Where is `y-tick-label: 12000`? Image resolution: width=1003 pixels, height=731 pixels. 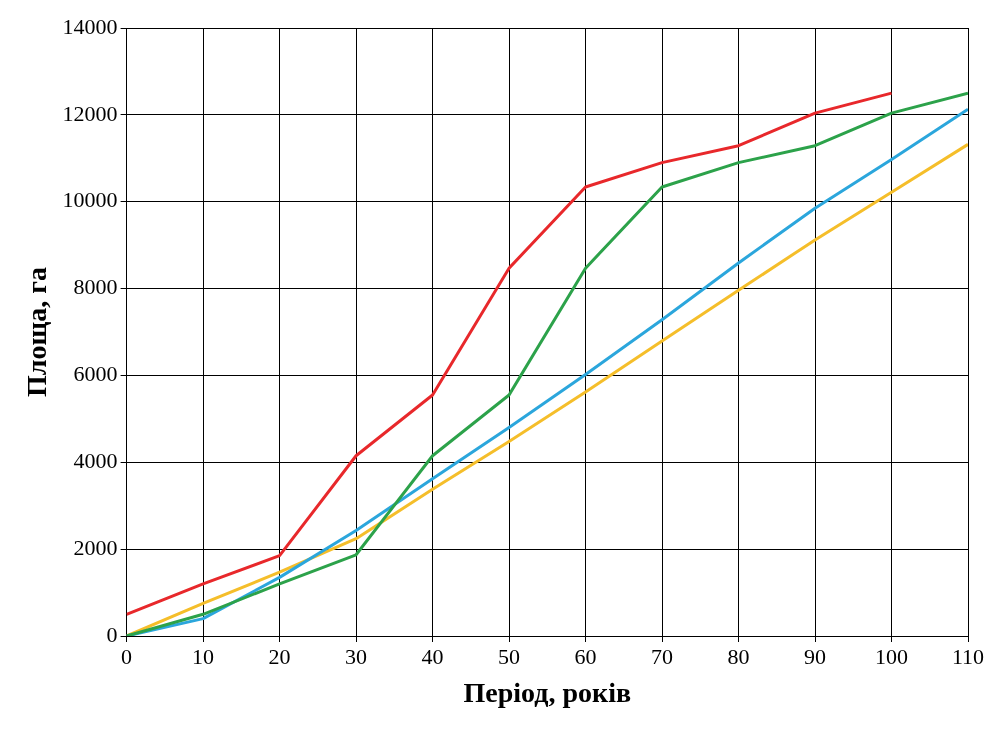
y-tick-label: 12000 is located at coordinates (90, 113).